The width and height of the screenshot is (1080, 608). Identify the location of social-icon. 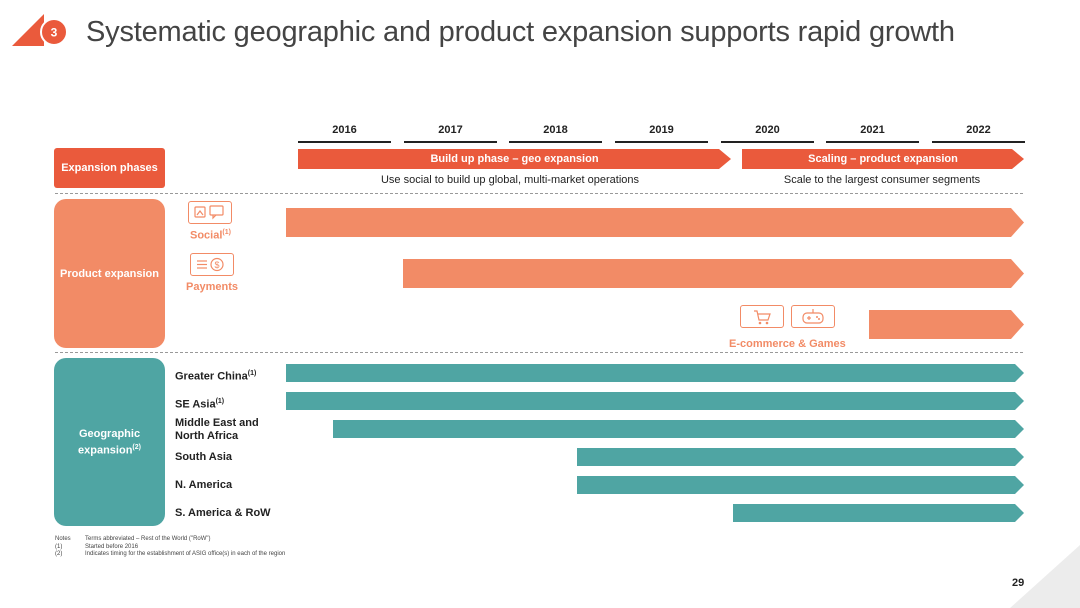
(210, 212).